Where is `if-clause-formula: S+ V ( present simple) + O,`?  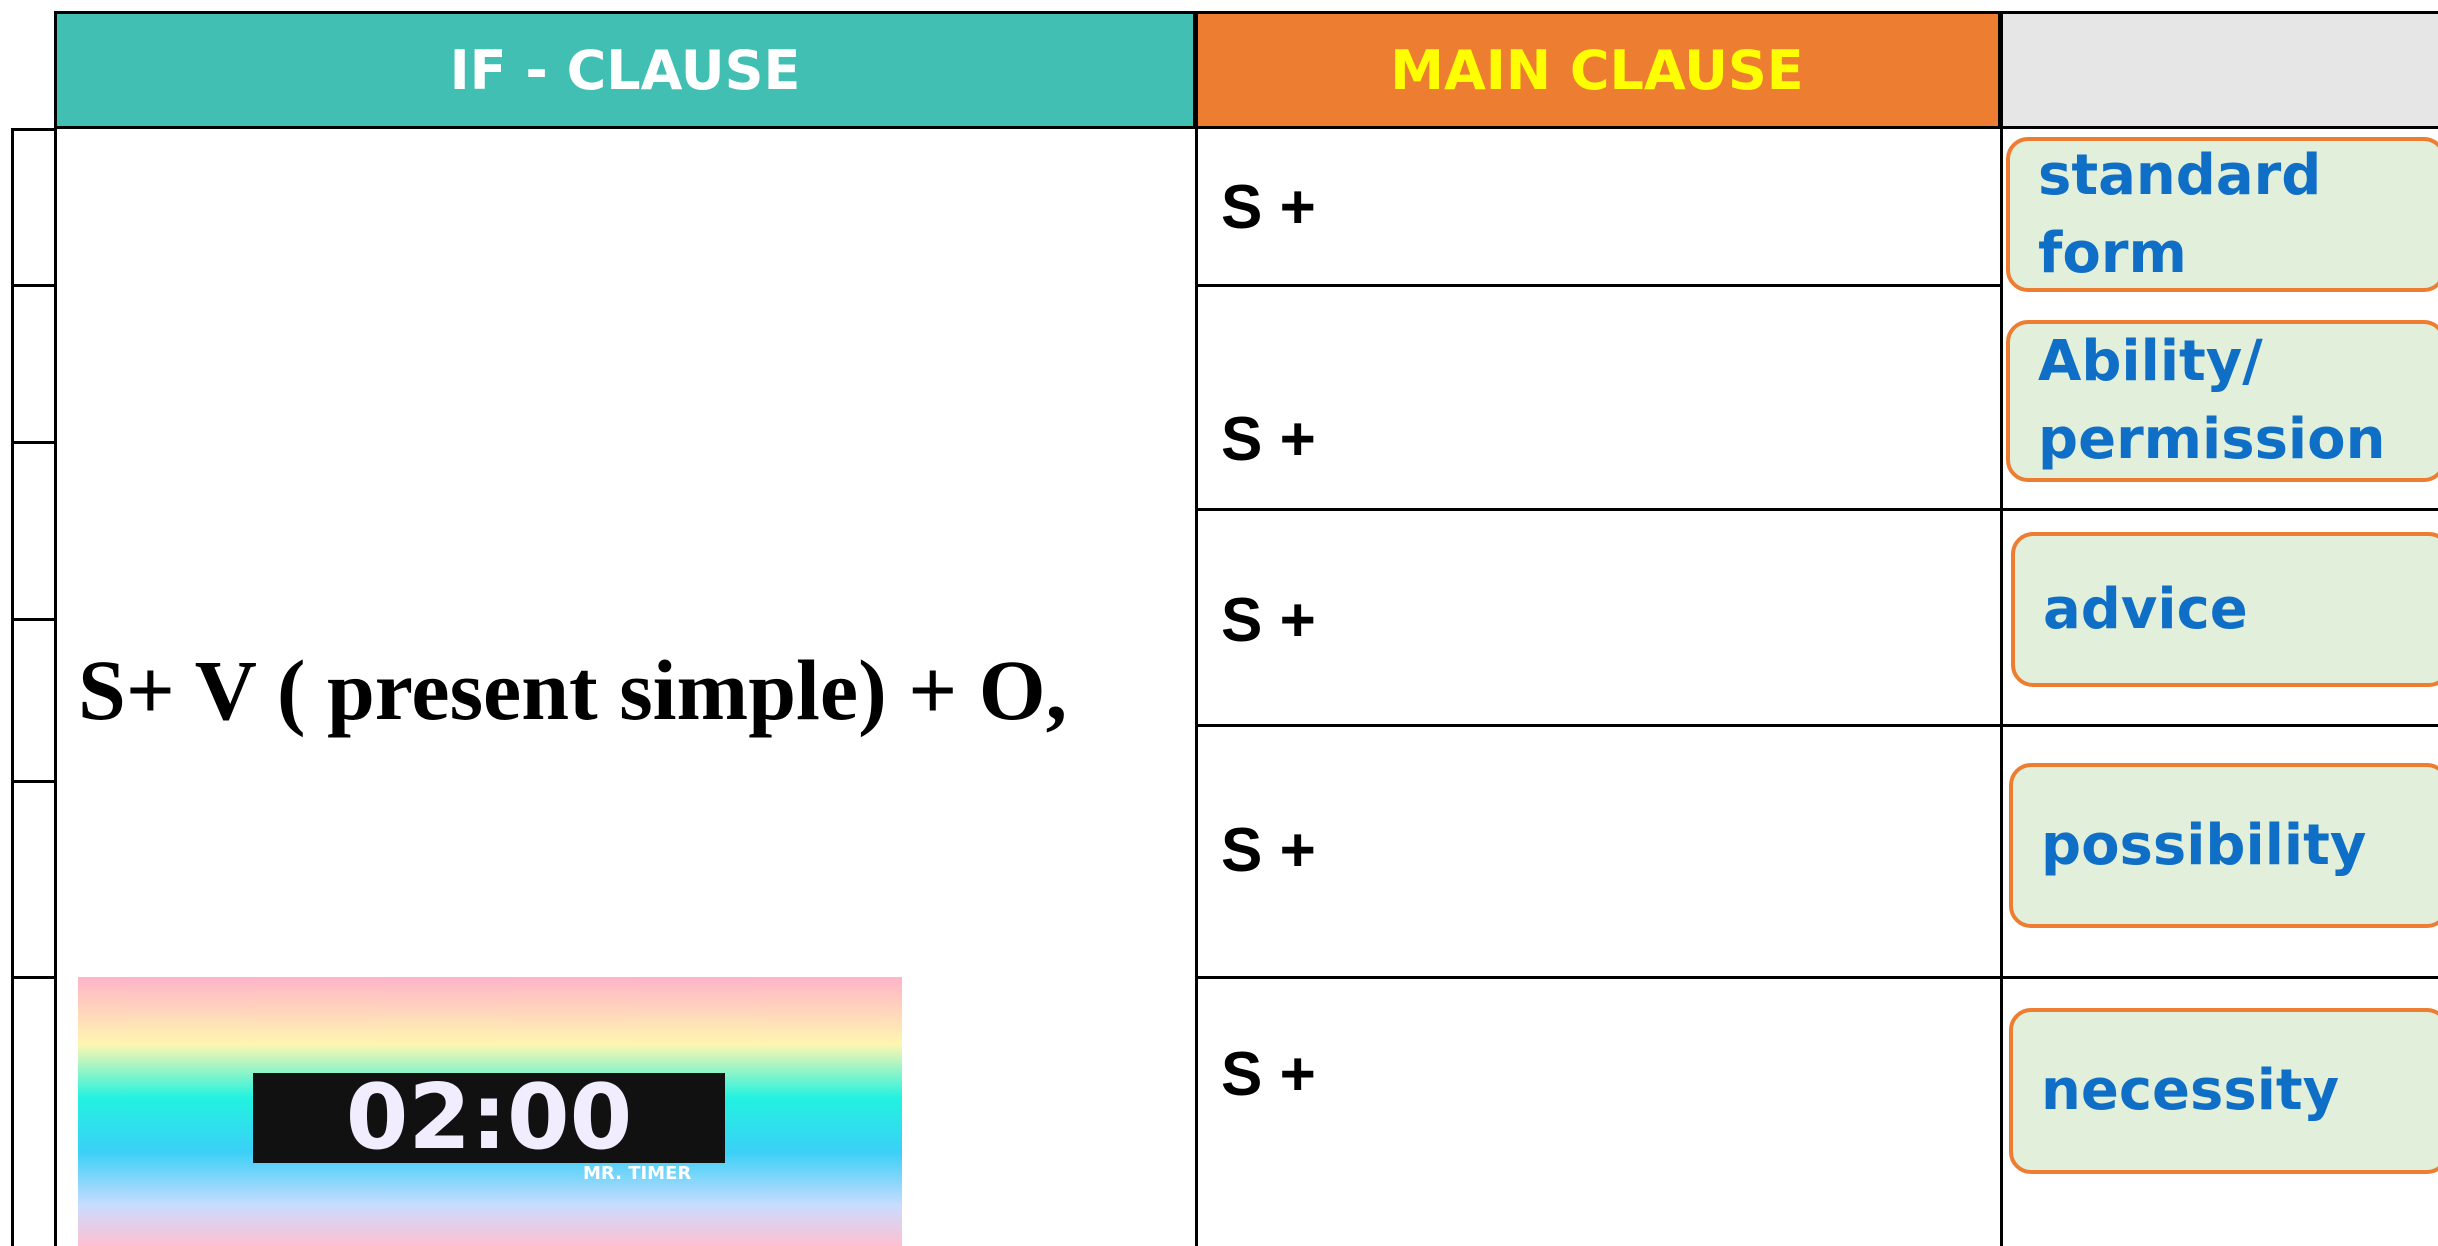
if-clause-formula: S+ V ( present simple) + O, is located at coordinates (573, 690).